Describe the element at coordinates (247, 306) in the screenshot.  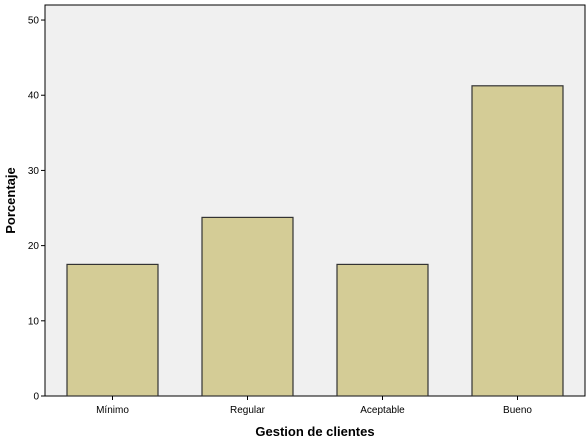
I see `bar-regular` at that location.